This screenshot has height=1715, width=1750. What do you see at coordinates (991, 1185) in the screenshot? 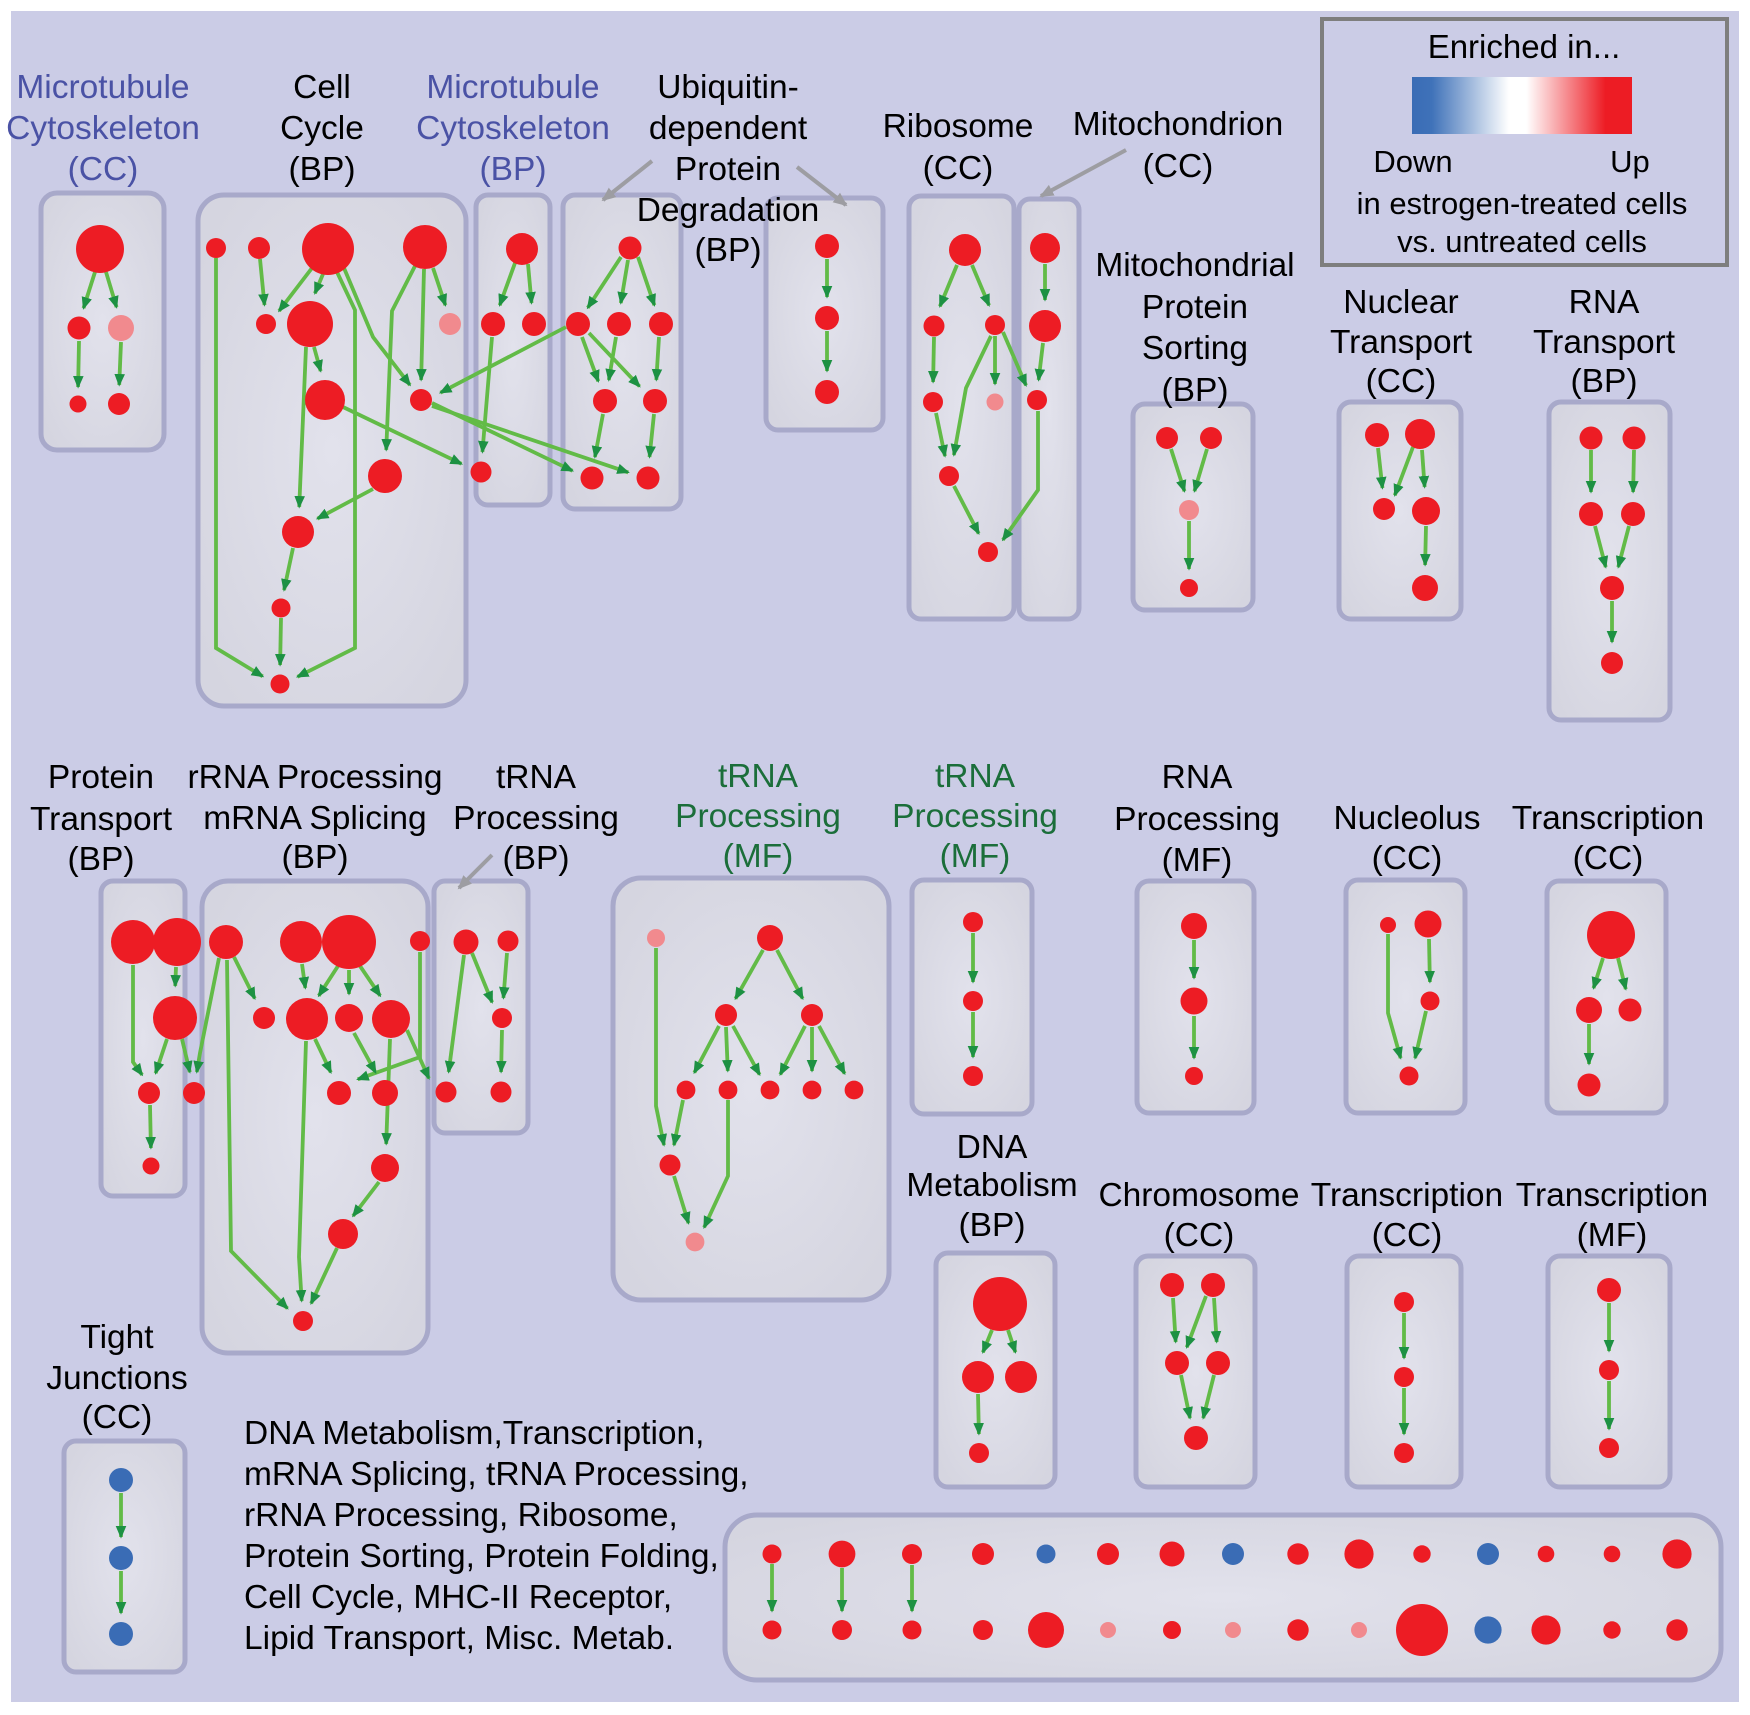
I see `svg-text: Metabolism` at bounding box center [991, 1185].